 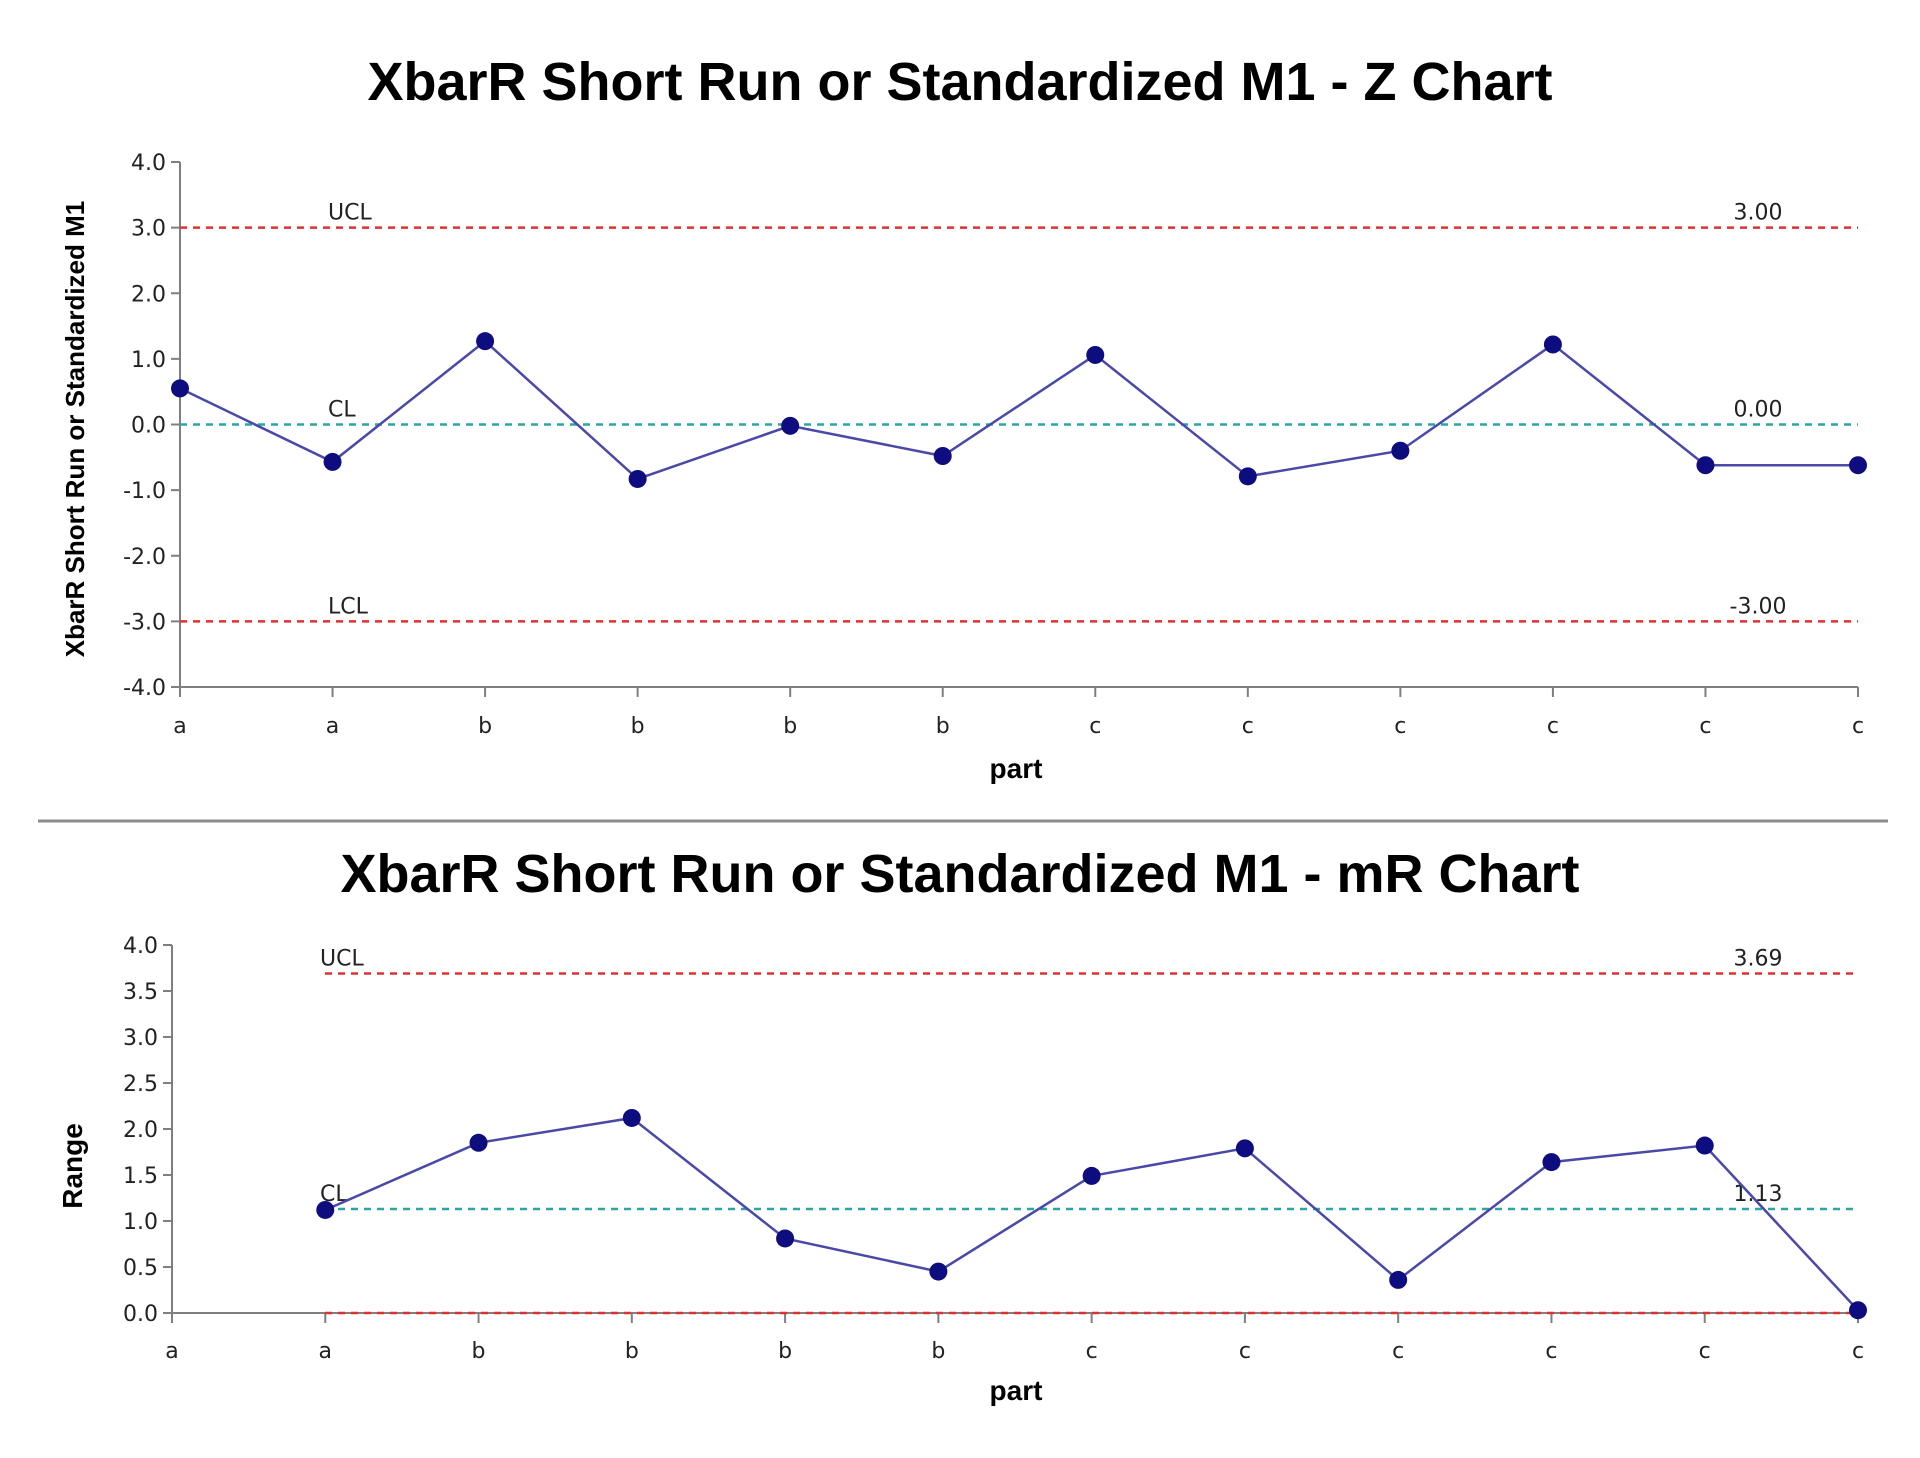 What do you see at coordinates (148, 426) in the screenshot?
I see `z-chart-y-tick-label: 0.0` at bounding box center [148, 426].